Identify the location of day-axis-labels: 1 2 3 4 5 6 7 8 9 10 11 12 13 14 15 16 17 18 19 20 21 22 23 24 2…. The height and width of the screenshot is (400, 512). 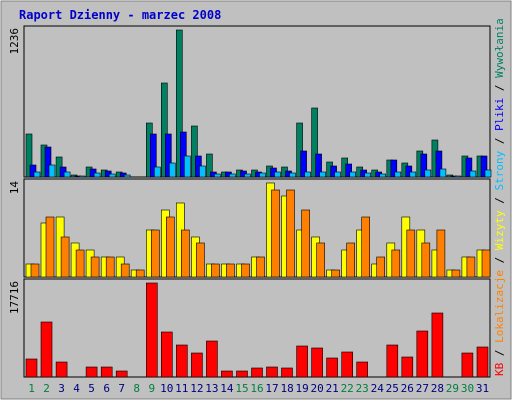
(258, 388).